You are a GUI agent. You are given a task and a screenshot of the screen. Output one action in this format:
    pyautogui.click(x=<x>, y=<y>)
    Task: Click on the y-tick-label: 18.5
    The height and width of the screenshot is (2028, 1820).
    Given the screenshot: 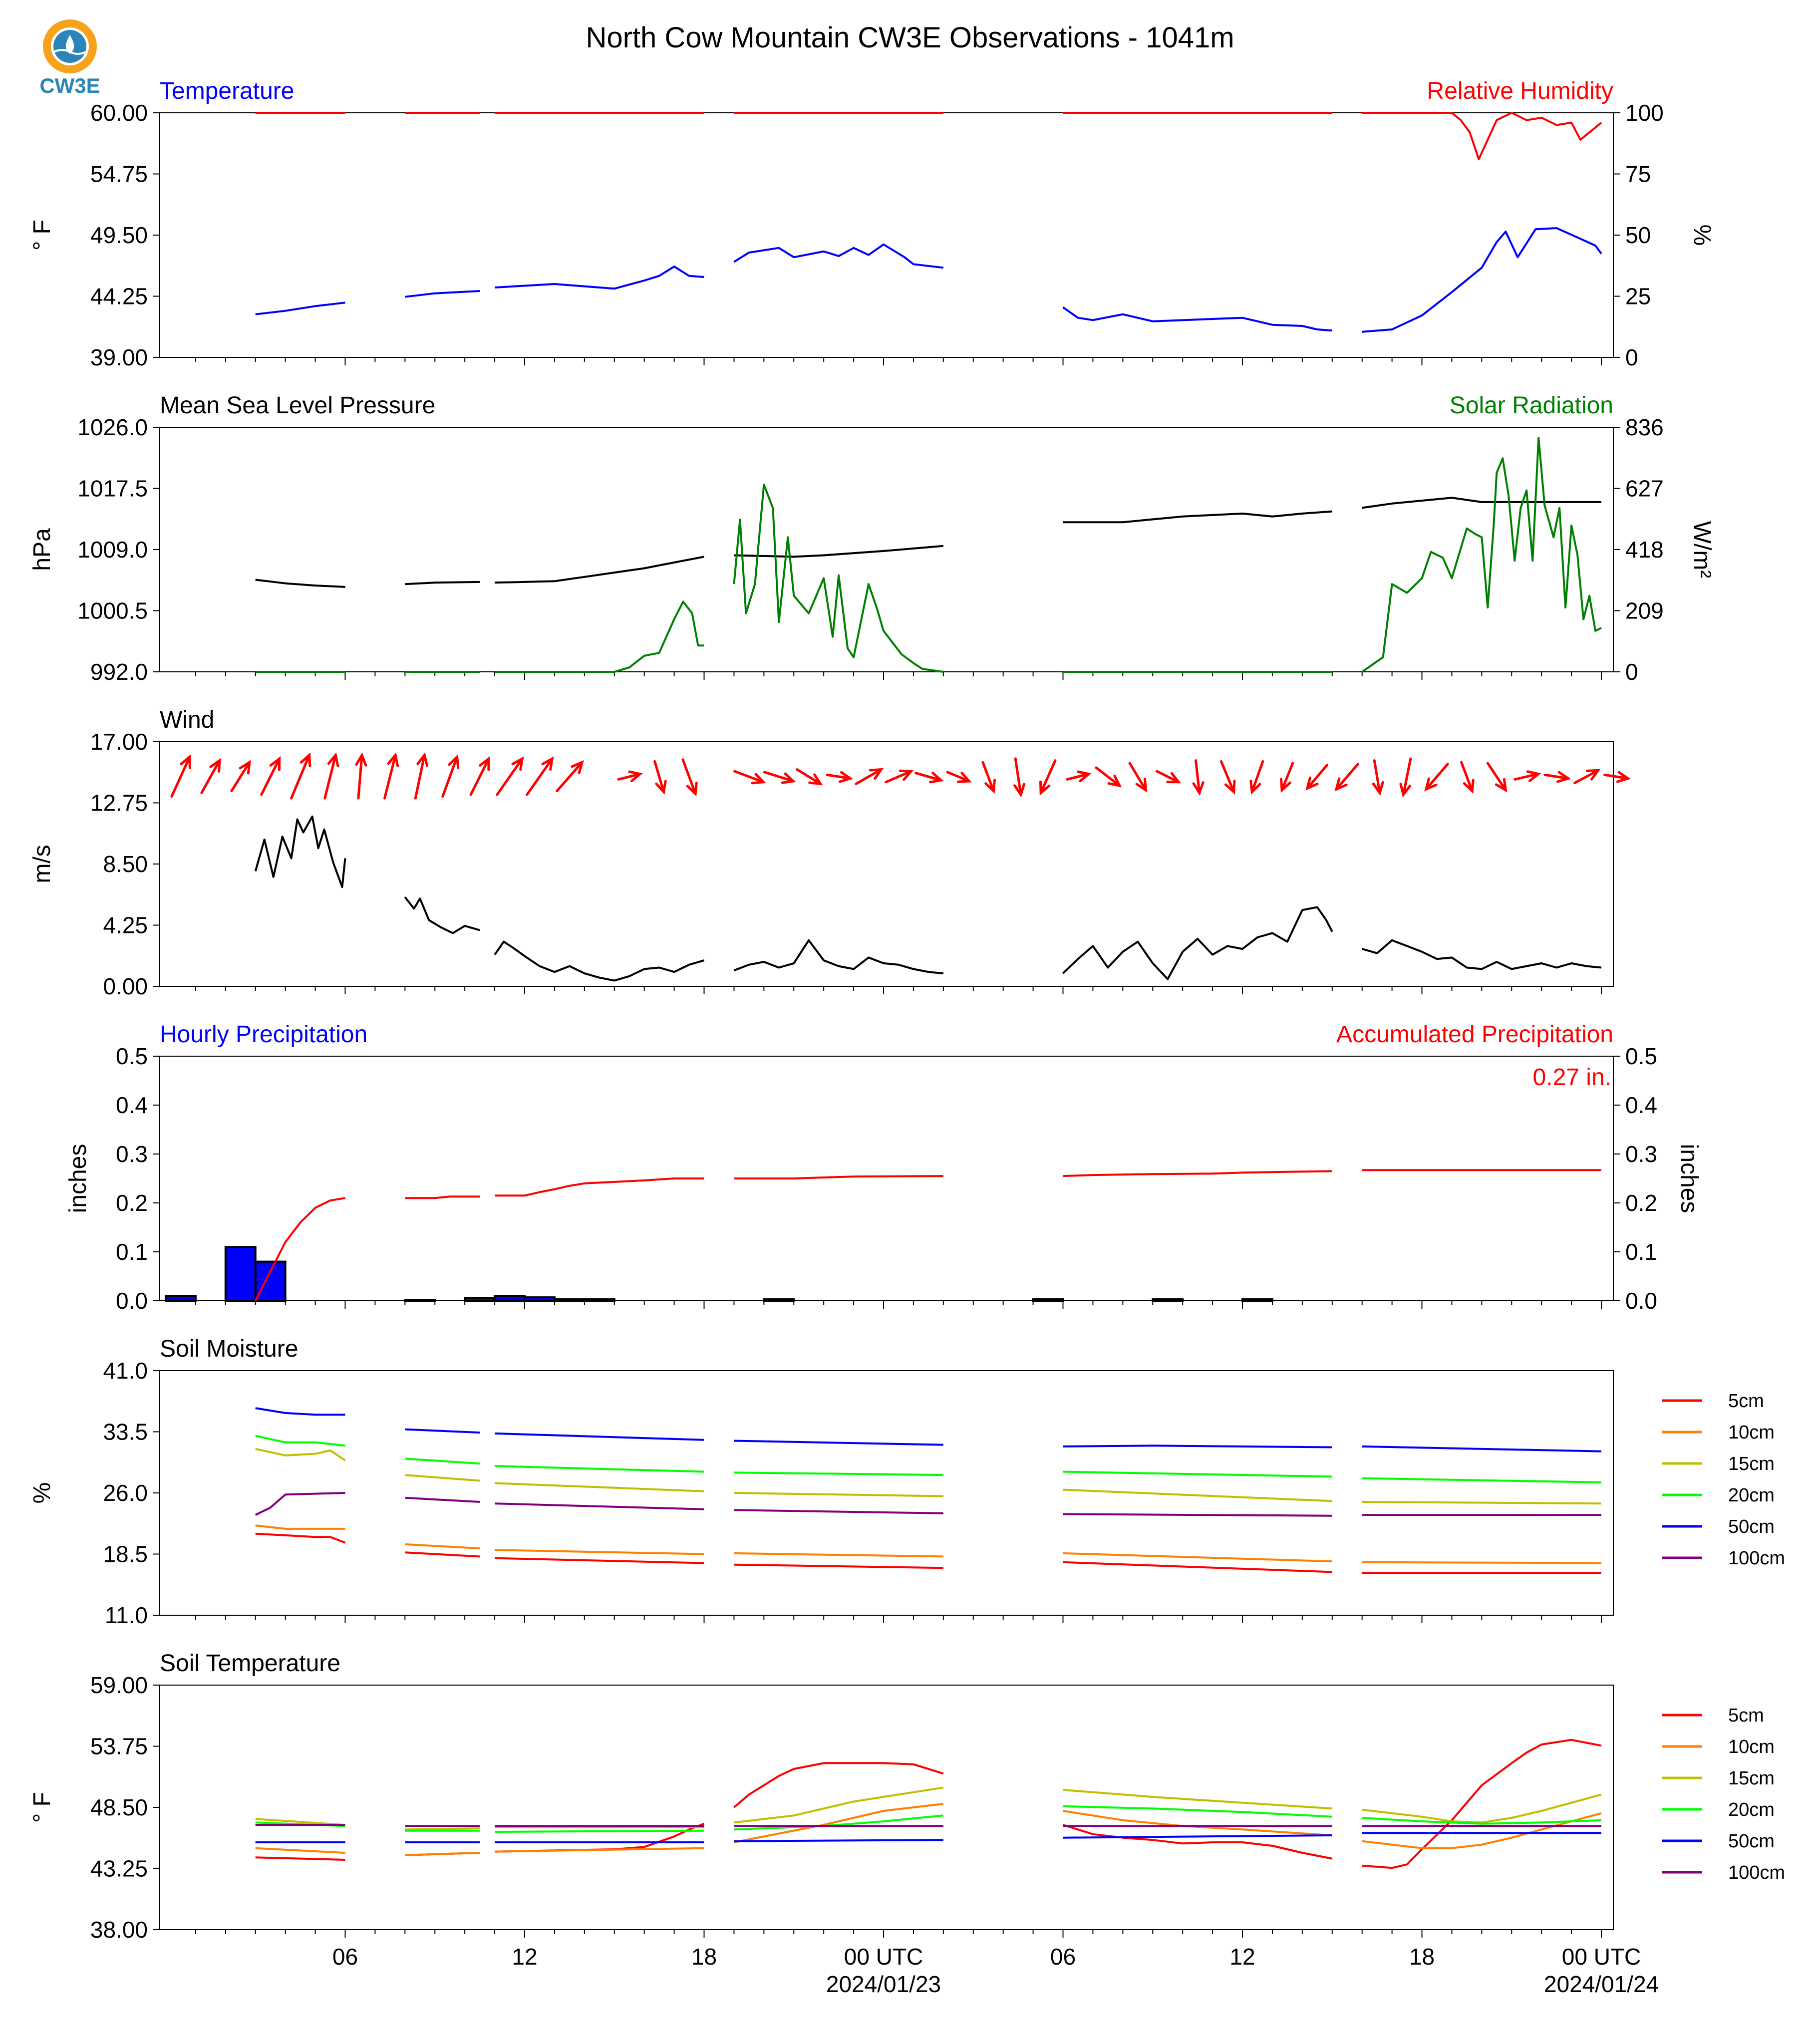 What is the action you would take?
    pyautogui.click(x=125, y=1554)
    